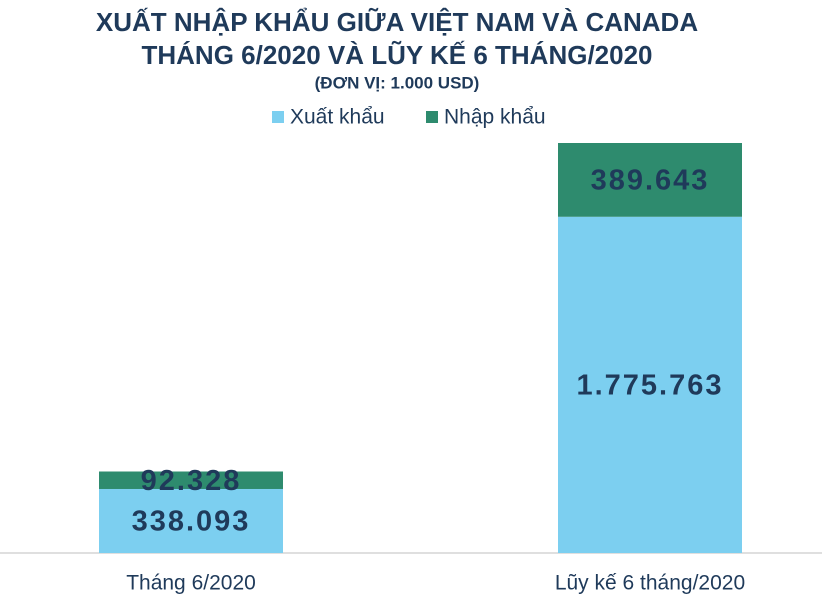  I want to click on chart-subtitle: THÁNG 6/2020 VÀ LŨY KẾ 6 THÁNG/2020, so click(396, 55).